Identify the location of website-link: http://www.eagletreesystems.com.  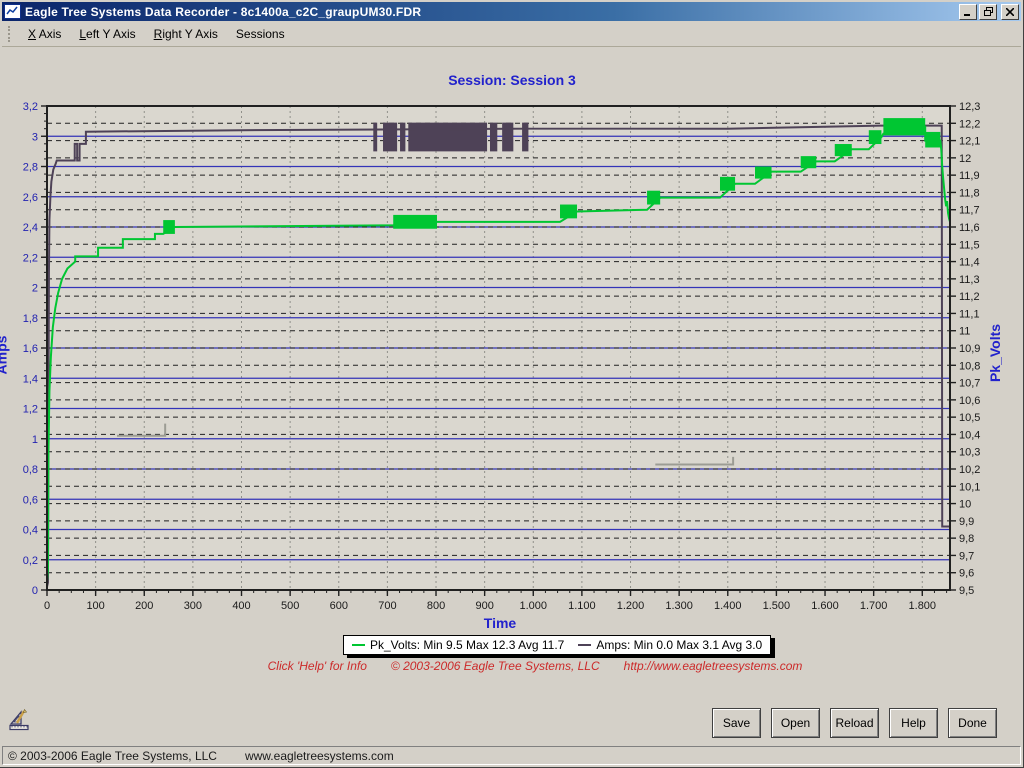
(713, 666).